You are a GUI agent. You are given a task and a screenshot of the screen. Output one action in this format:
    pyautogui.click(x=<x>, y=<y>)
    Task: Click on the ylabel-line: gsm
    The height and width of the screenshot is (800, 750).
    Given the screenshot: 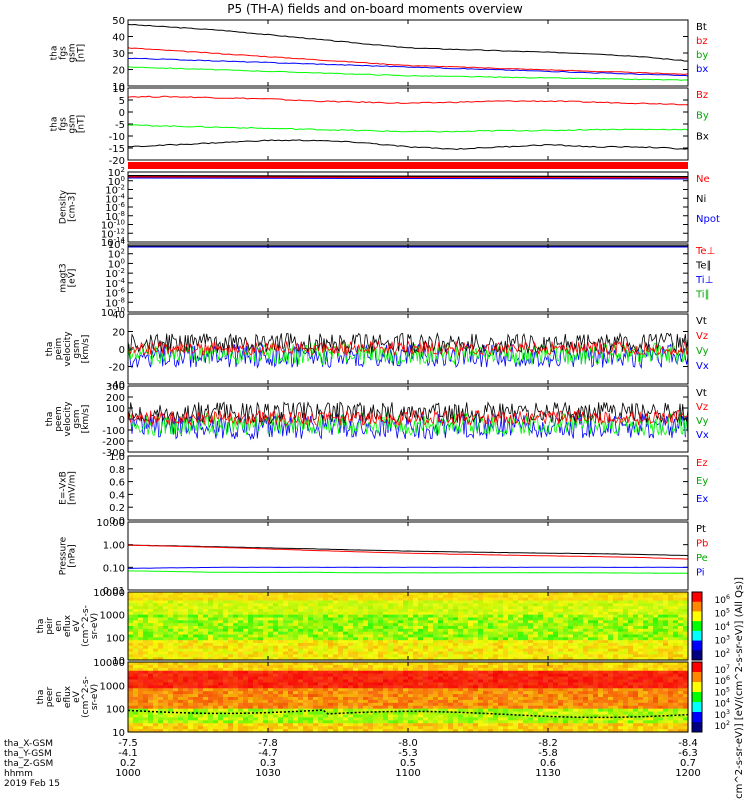 What is the action you would take?
    pyautogui.click(x=77, y=348)
    